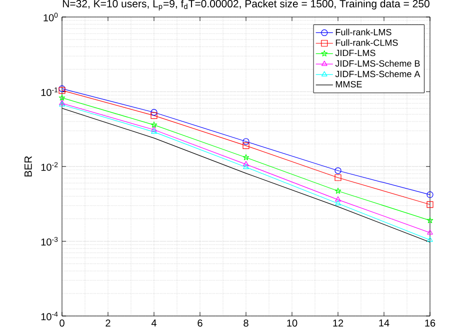 The height and width of the screenshot is (336, 474). Describe the element at coordinates (49, 316) in the screenshot. I see `y-tick-label: 10$^{-4}$` at that location.